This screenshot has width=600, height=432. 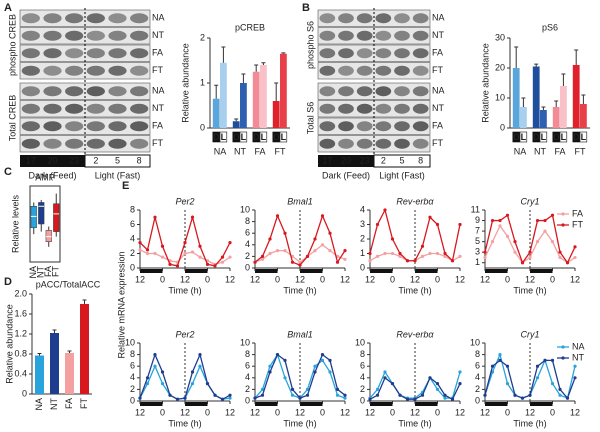 What do you see at coordinates (125, 186) in the screenshot?
I see `panel-label: E` at bounding box center [125, 186].